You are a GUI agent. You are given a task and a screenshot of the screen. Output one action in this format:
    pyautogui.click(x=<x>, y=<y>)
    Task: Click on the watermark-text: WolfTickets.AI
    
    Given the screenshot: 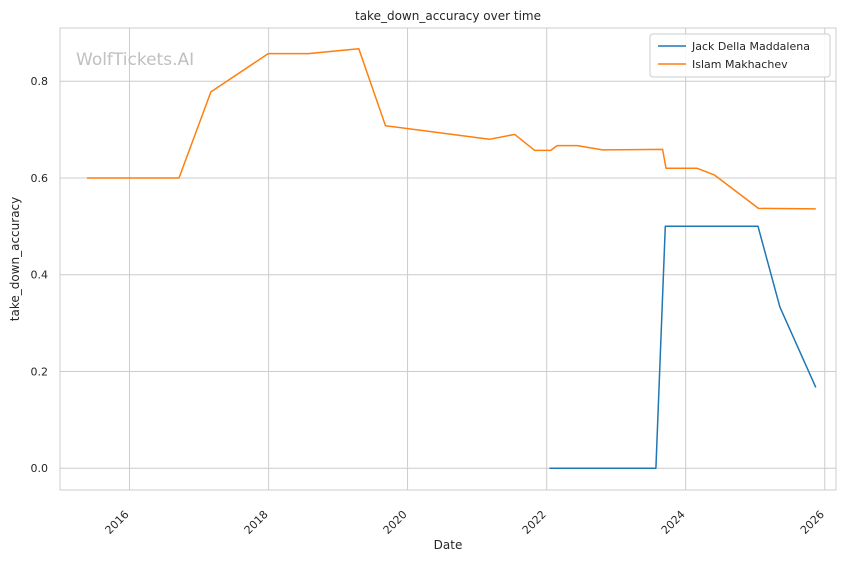 What is the action you would take?
    pyautogui.click(x=135, y=60)
    